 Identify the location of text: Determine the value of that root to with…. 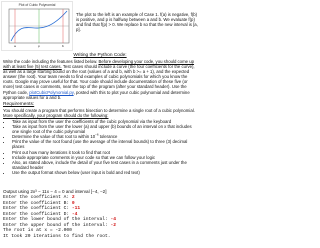
(54, 137).